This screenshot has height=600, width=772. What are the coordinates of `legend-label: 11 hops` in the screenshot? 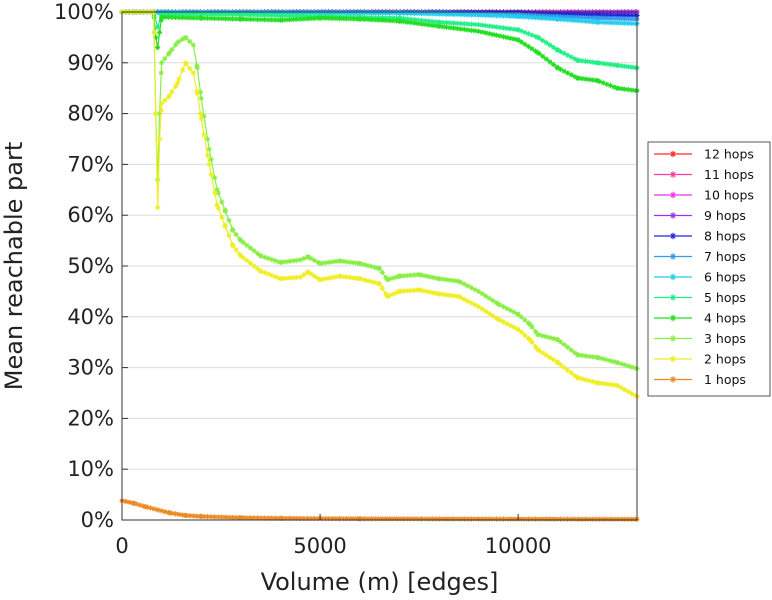 It's located at (729, 174).